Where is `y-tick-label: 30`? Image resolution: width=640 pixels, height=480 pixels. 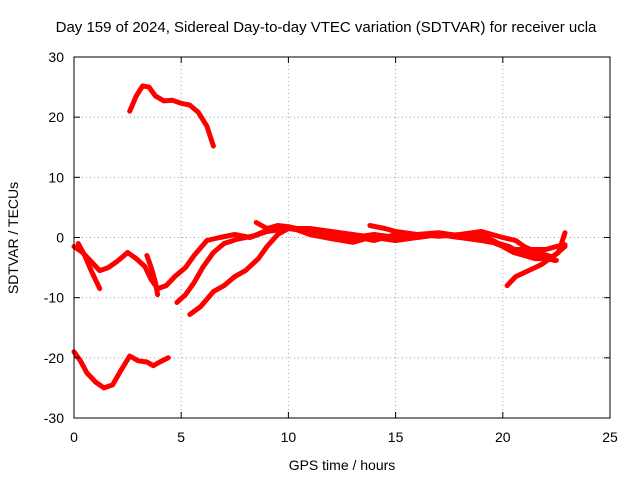
y-tick-label: 30 is located at coordinates (56, 57).